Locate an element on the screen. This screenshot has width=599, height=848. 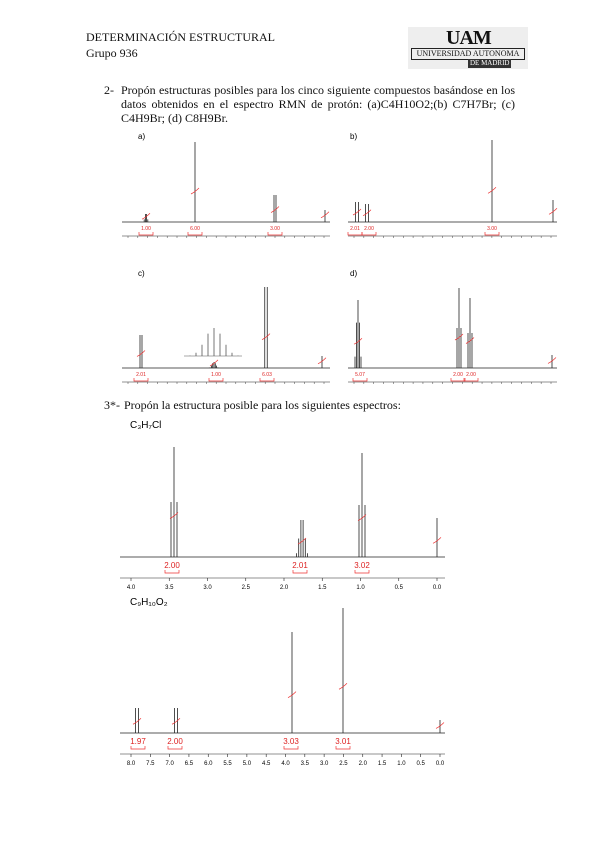
x-tick-label: 4.5 is located at coordinates (266, 764).